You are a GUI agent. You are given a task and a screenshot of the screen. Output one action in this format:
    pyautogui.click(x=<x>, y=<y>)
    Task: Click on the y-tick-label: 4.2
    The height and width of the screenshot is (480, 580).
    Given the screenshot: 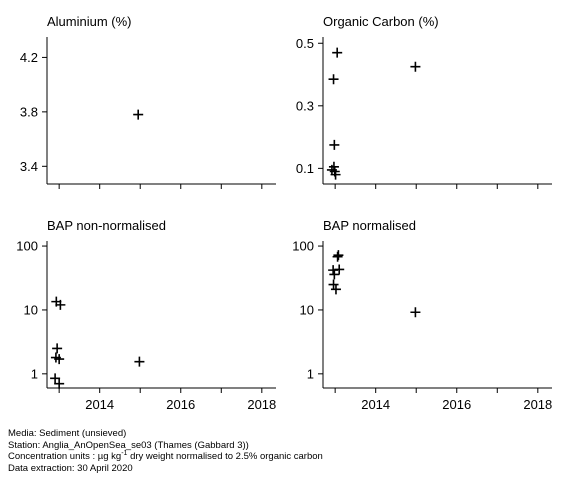 What is the action you would take?
    pyautogui.click(x=29, y=57)
    